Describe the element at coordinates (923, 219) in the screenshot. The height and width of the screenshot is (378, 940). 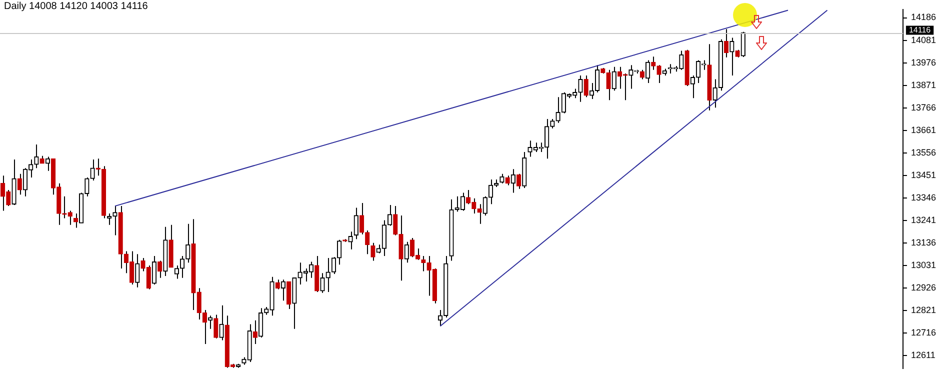
I see `y-tick-label: 13241` at that location.